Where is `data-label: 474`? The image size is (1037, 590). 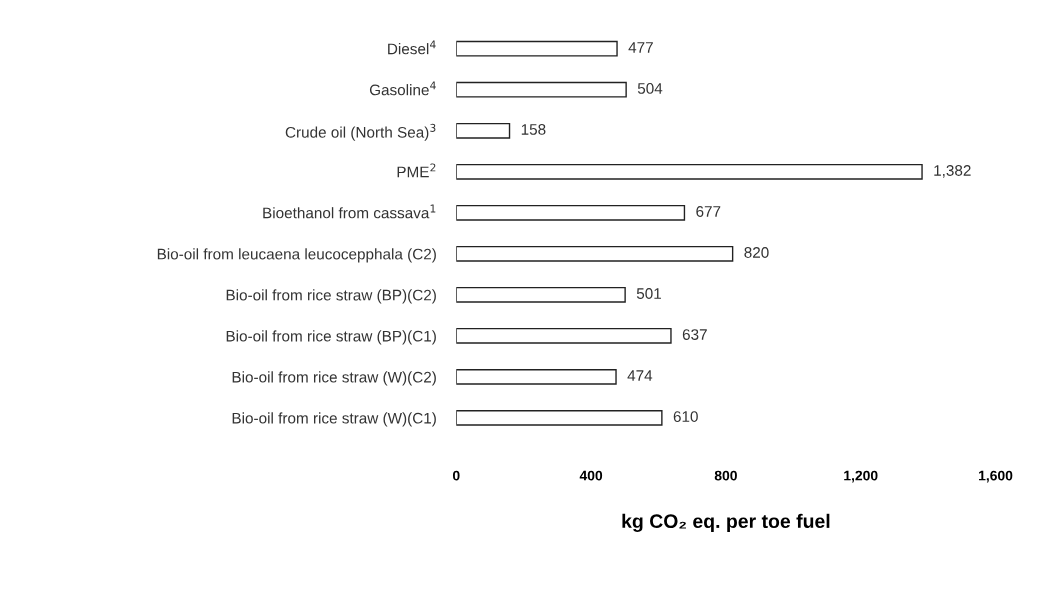 data-label: 474 is located at coordinates (640, 375).